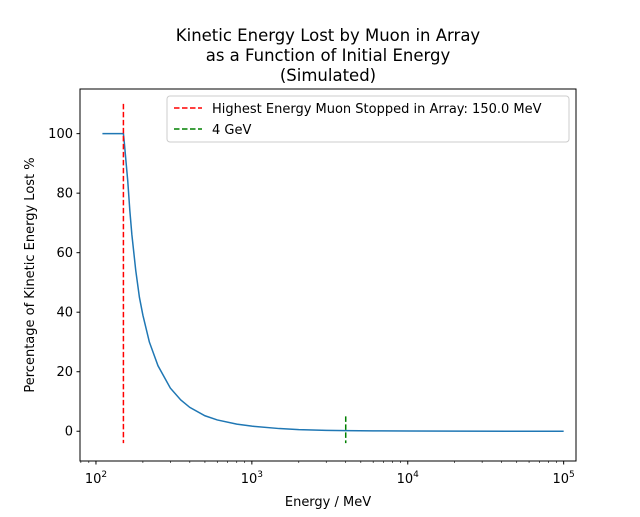 This screenshot has width=640, height=517. Describe the element at coordinates (96, 478) in the screenshot. I see `x-tick-label: 10²` at that location.